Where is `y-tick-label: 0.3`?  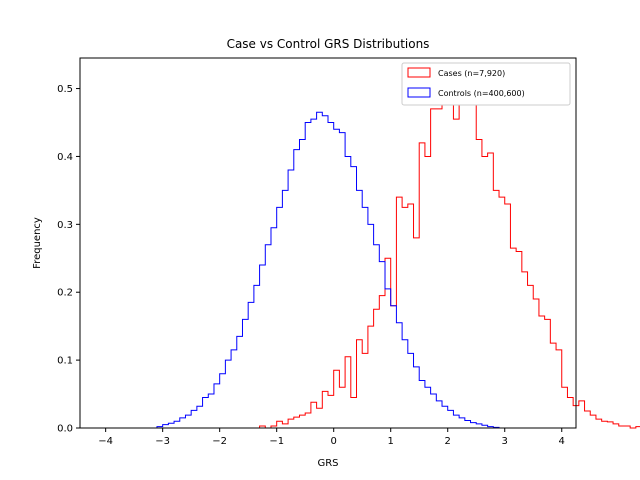
y-tick-label: 0.3 is located at coordinates (65, 225).